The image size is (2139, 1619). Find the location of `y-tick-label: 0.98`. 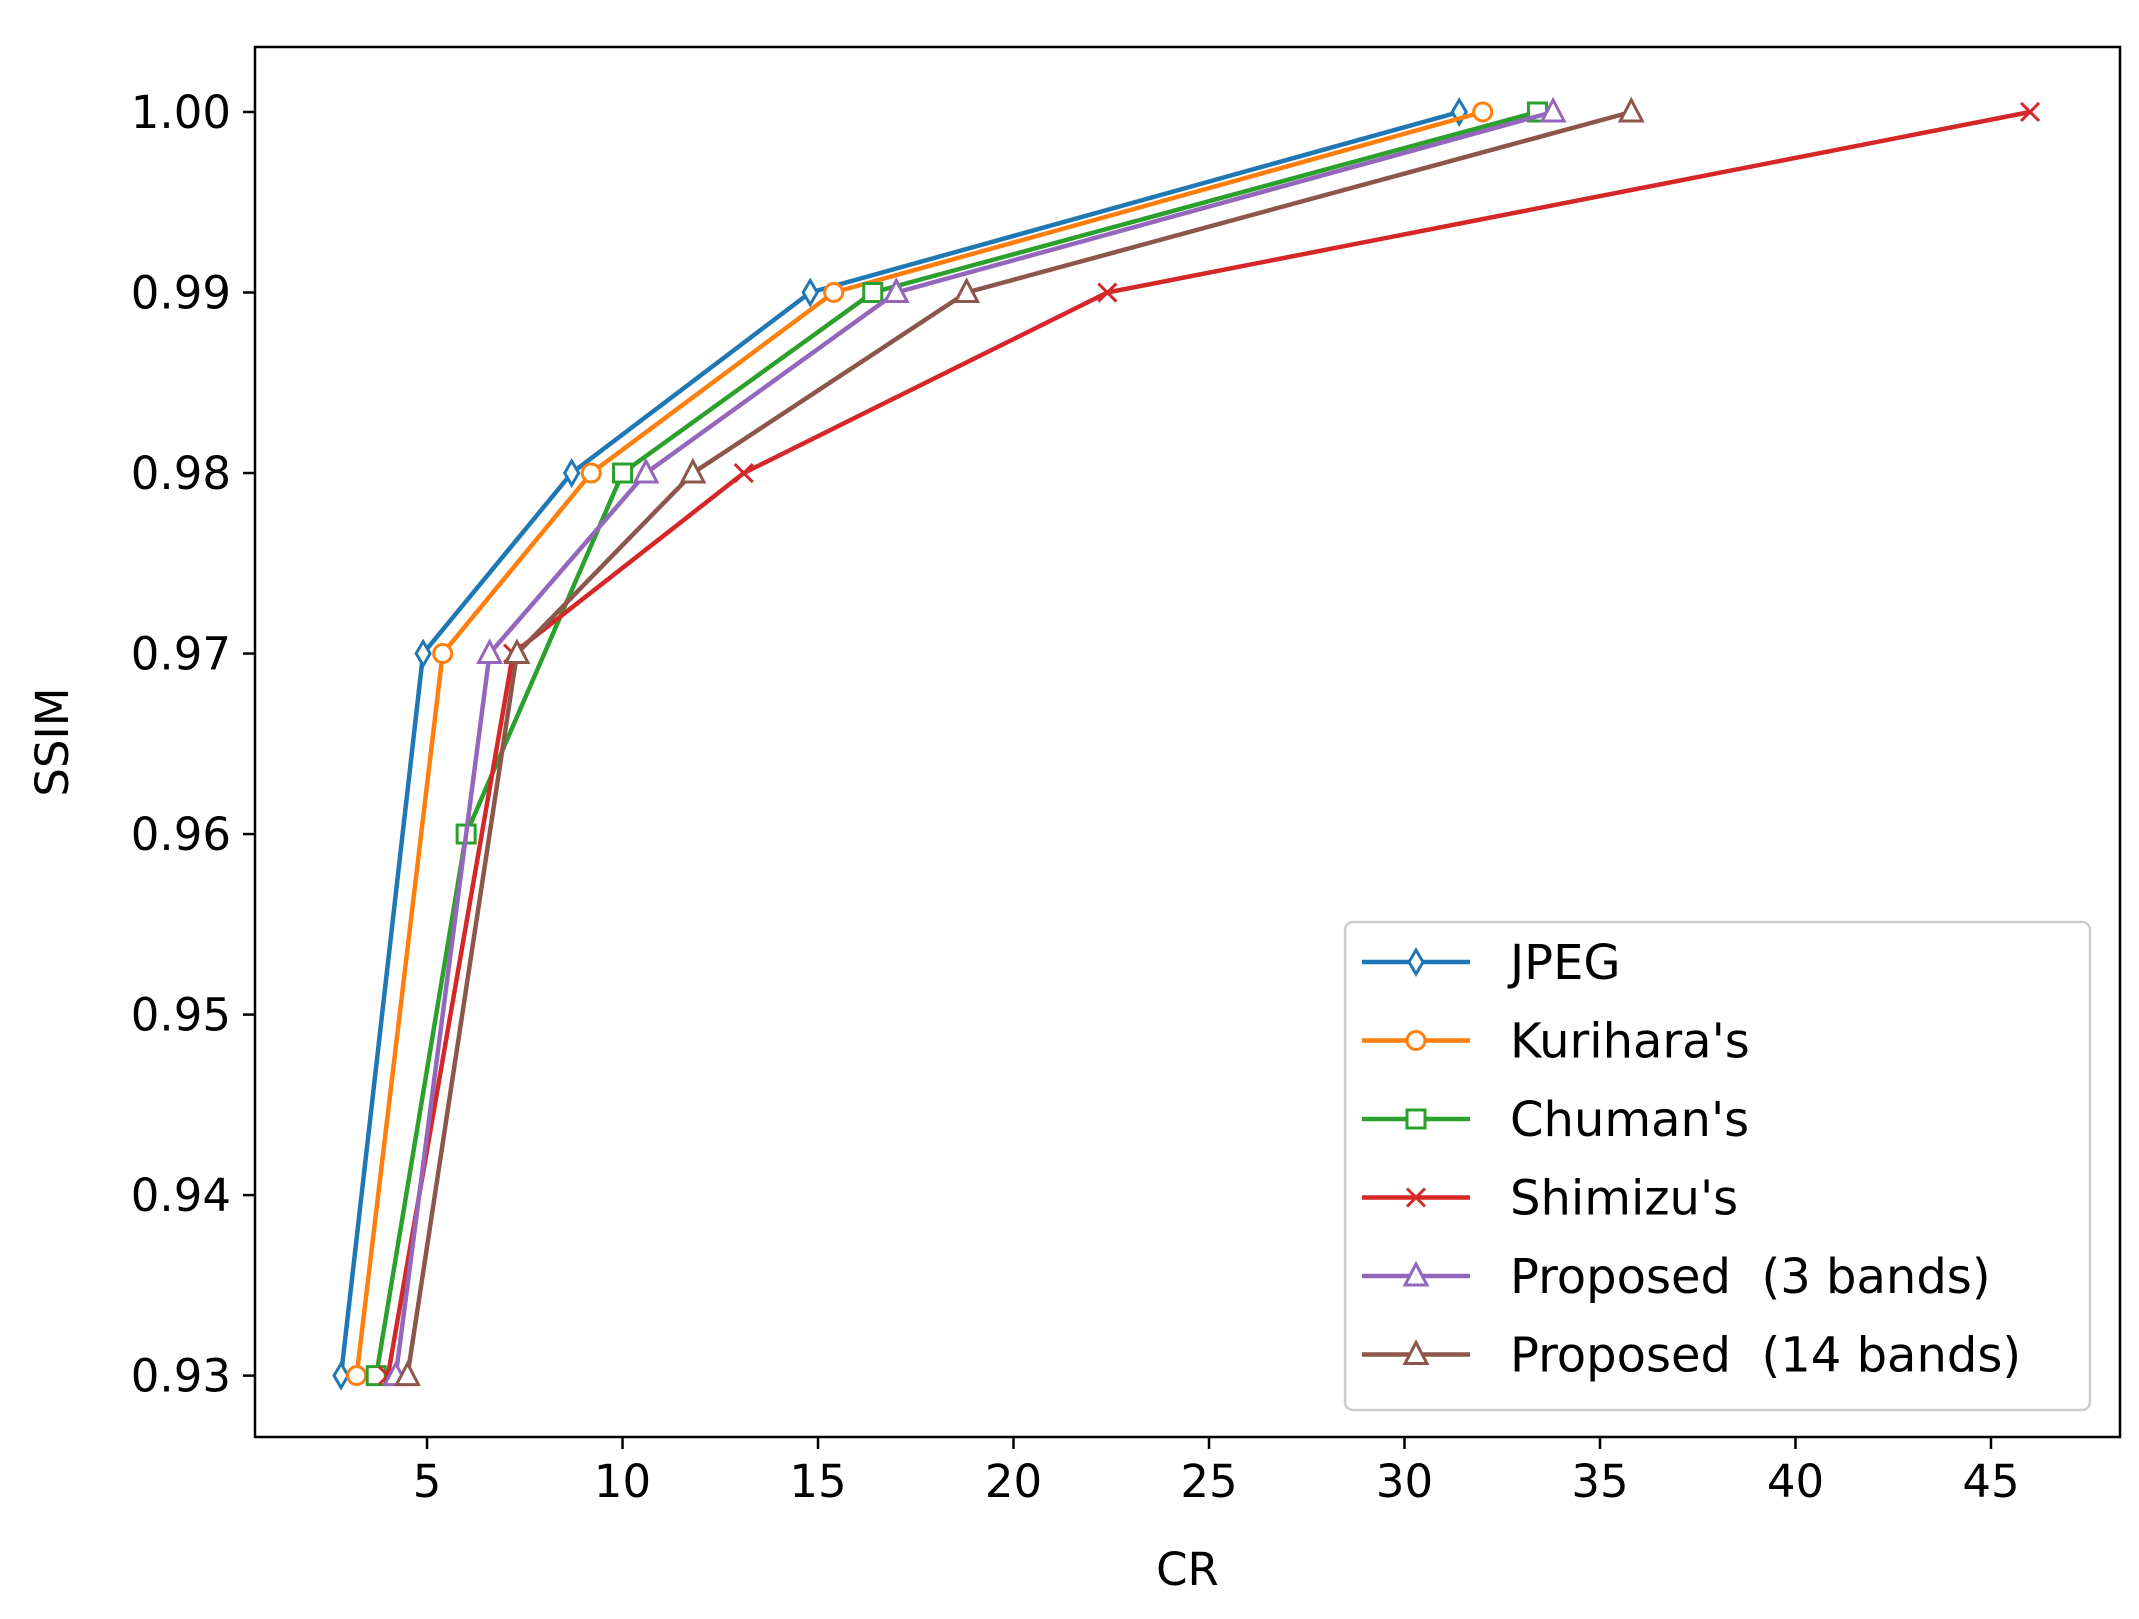

y-tick-label: 0.98 is located at coordinates (181, 473).